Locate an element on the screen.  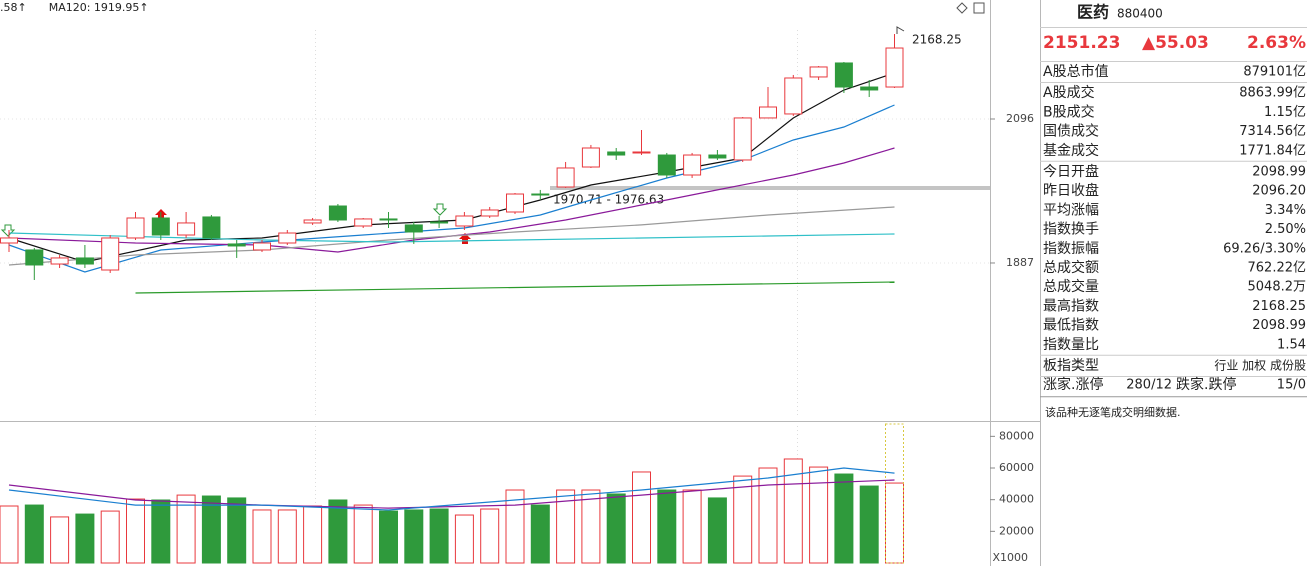
row-label: 总成交额 is located at coordinates (1071, 267).